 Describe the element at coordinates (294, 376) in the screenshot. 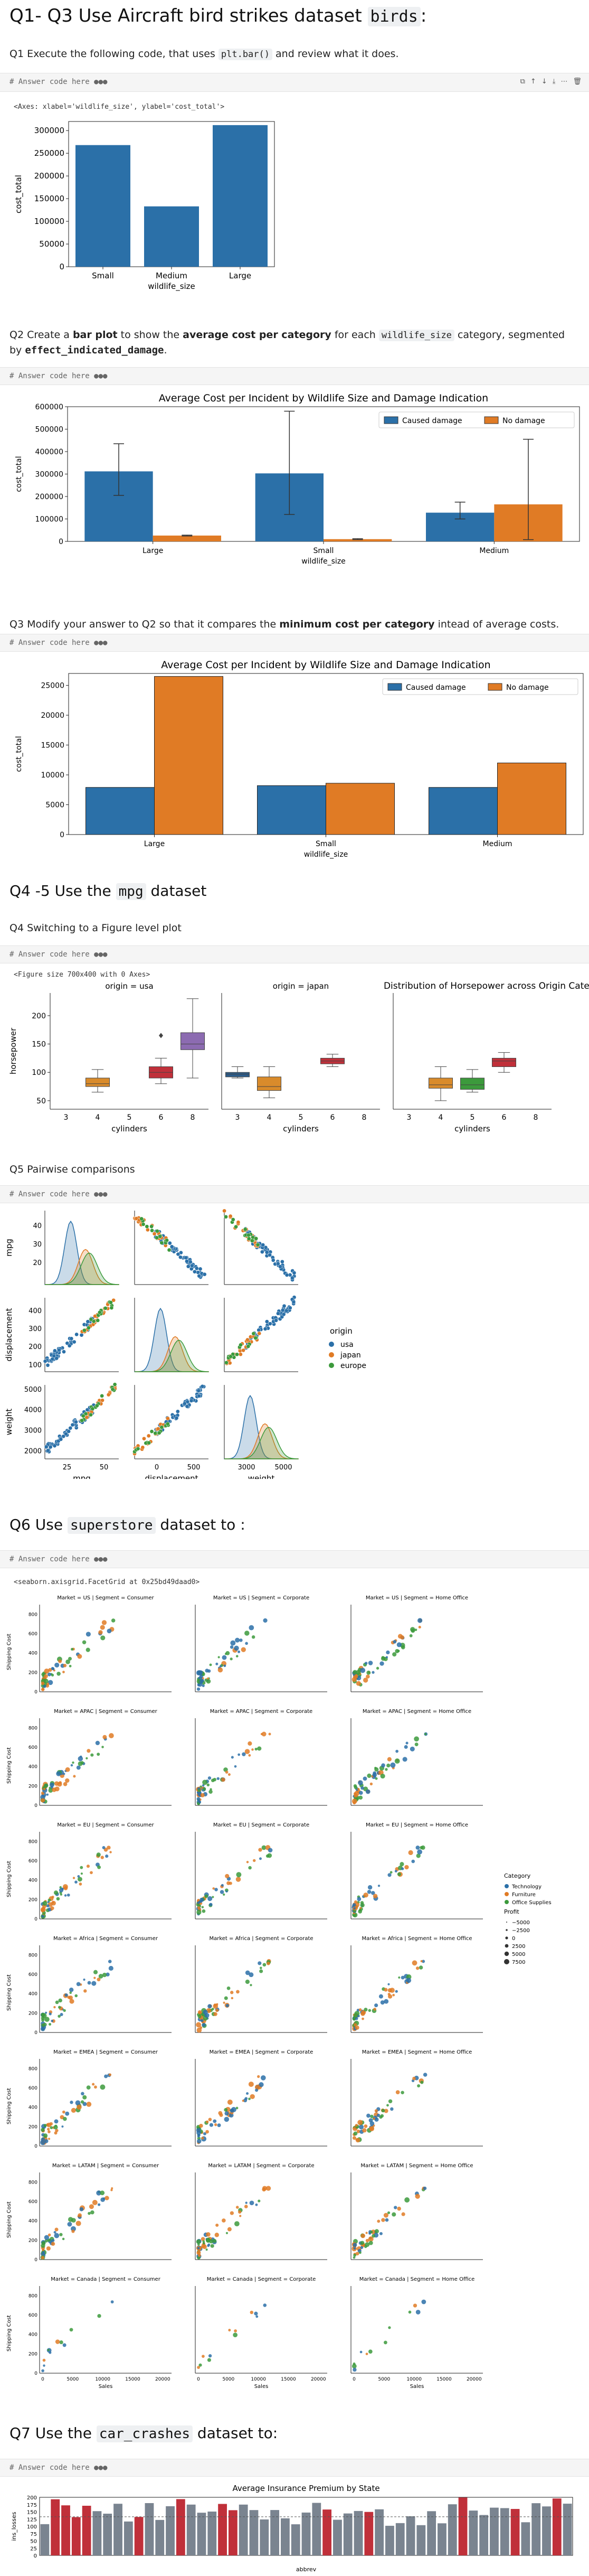

I see `code-cell-q2: # Answer code here ●●●` at that location.